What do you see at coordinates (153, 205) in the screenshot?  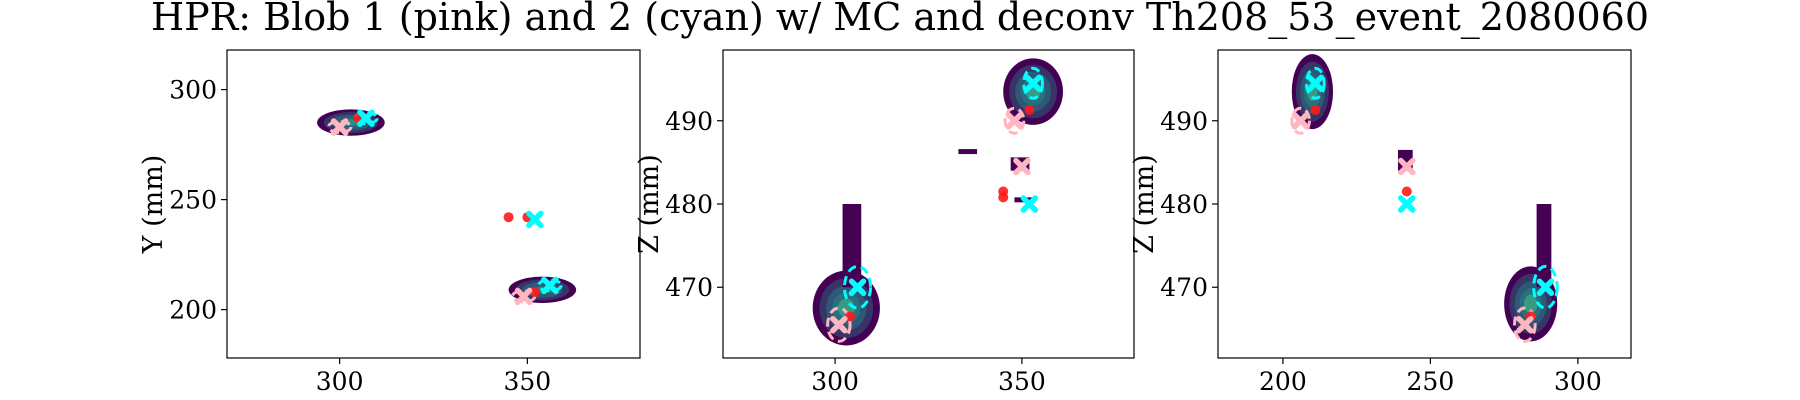 I see `y-axis-label: Y (mm)` at bounding box center [153, 205].